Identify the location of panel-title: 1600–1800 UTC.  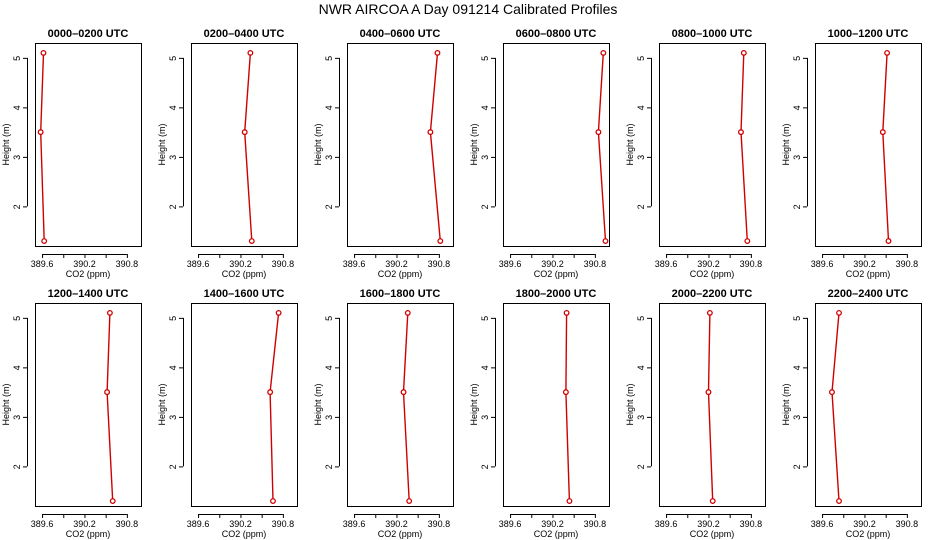
(400, 294).